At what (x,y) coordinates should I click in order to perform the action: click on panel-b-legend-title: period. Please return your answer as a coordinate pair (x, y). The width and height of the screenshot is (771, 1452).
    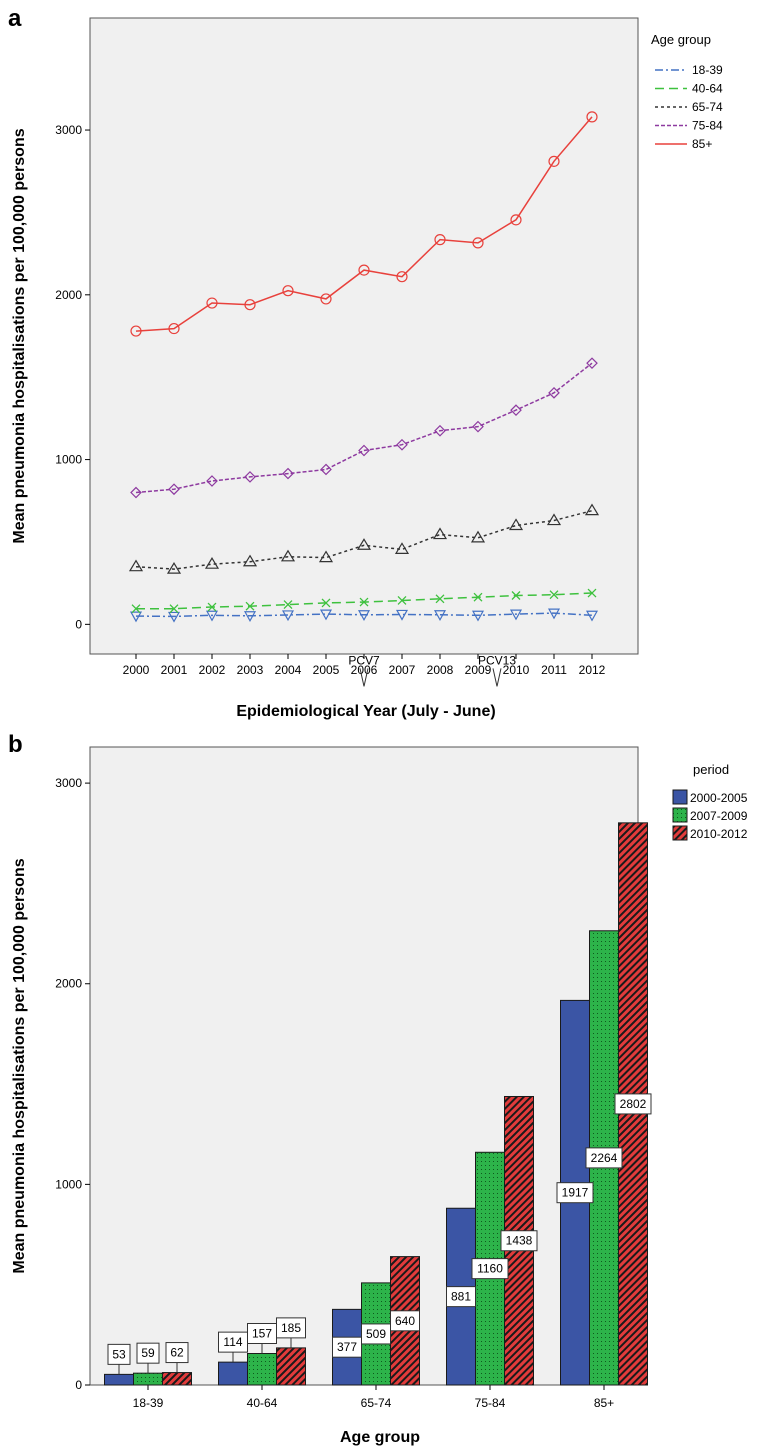
    Looking at the image, I should click on (711, 769).